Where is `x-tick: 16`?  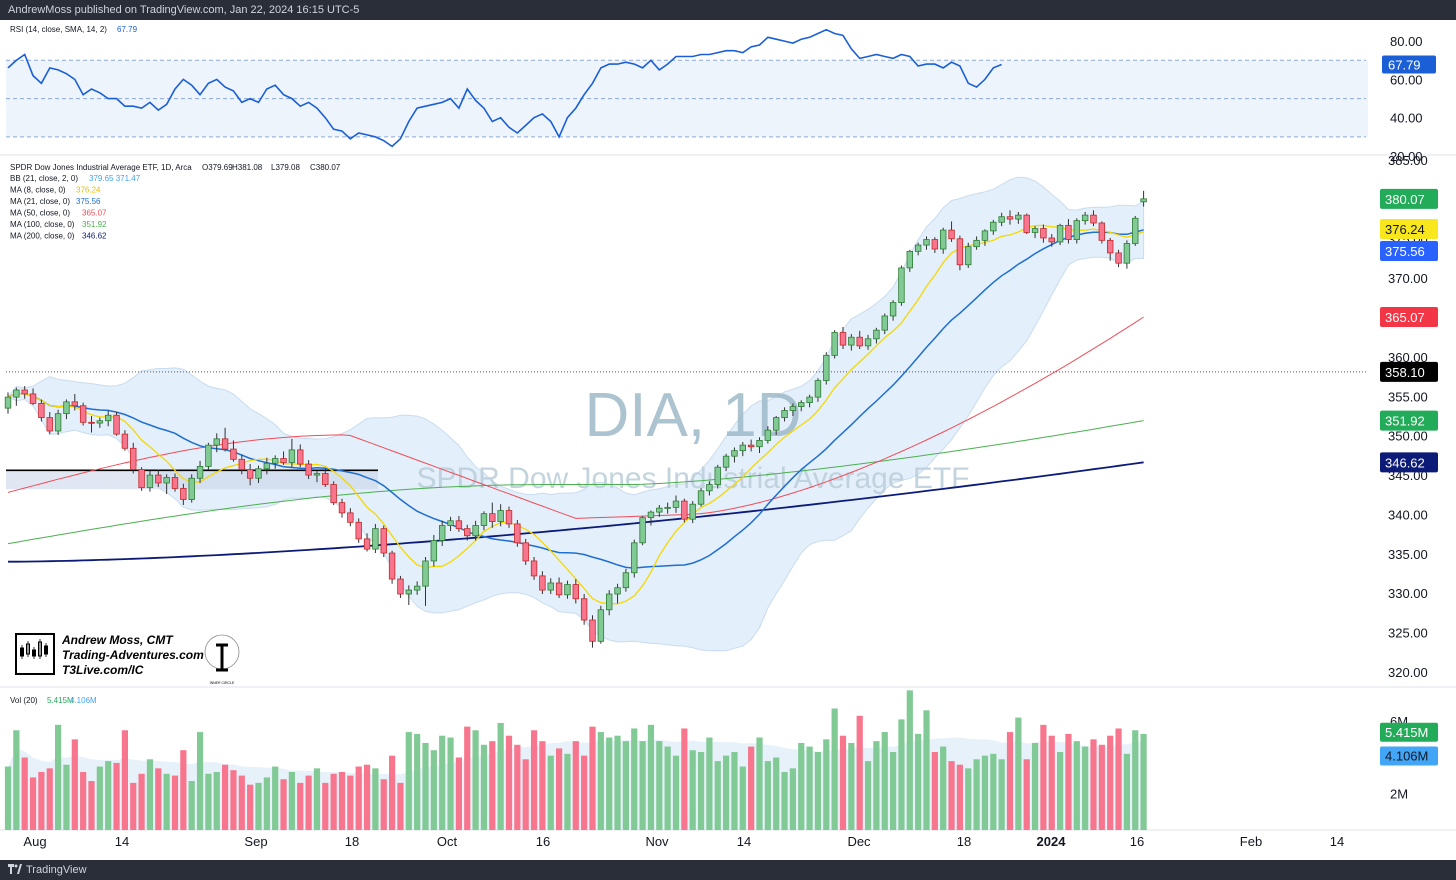 x-tick: 16 is located at coordinates (1137, 841).